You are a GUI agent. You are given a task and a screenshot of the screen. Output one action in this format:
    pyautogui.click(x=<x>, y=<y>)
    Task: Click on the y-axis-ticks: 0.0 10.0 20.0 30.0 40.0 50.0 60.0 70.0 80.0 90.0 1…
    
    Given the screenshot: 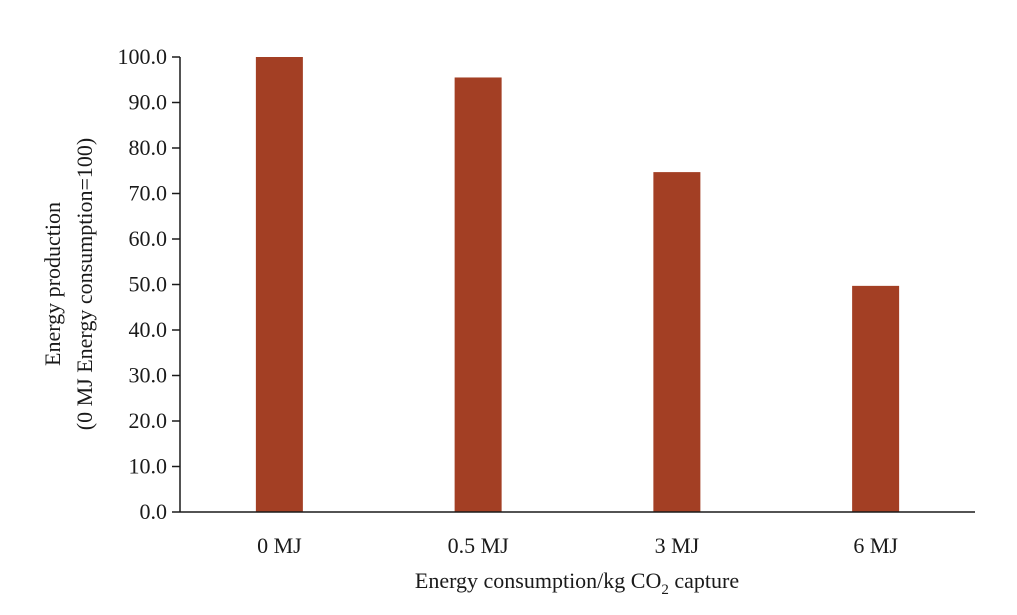 What is the action you would take?
    pyautogui.click(x=149, y=284)
    